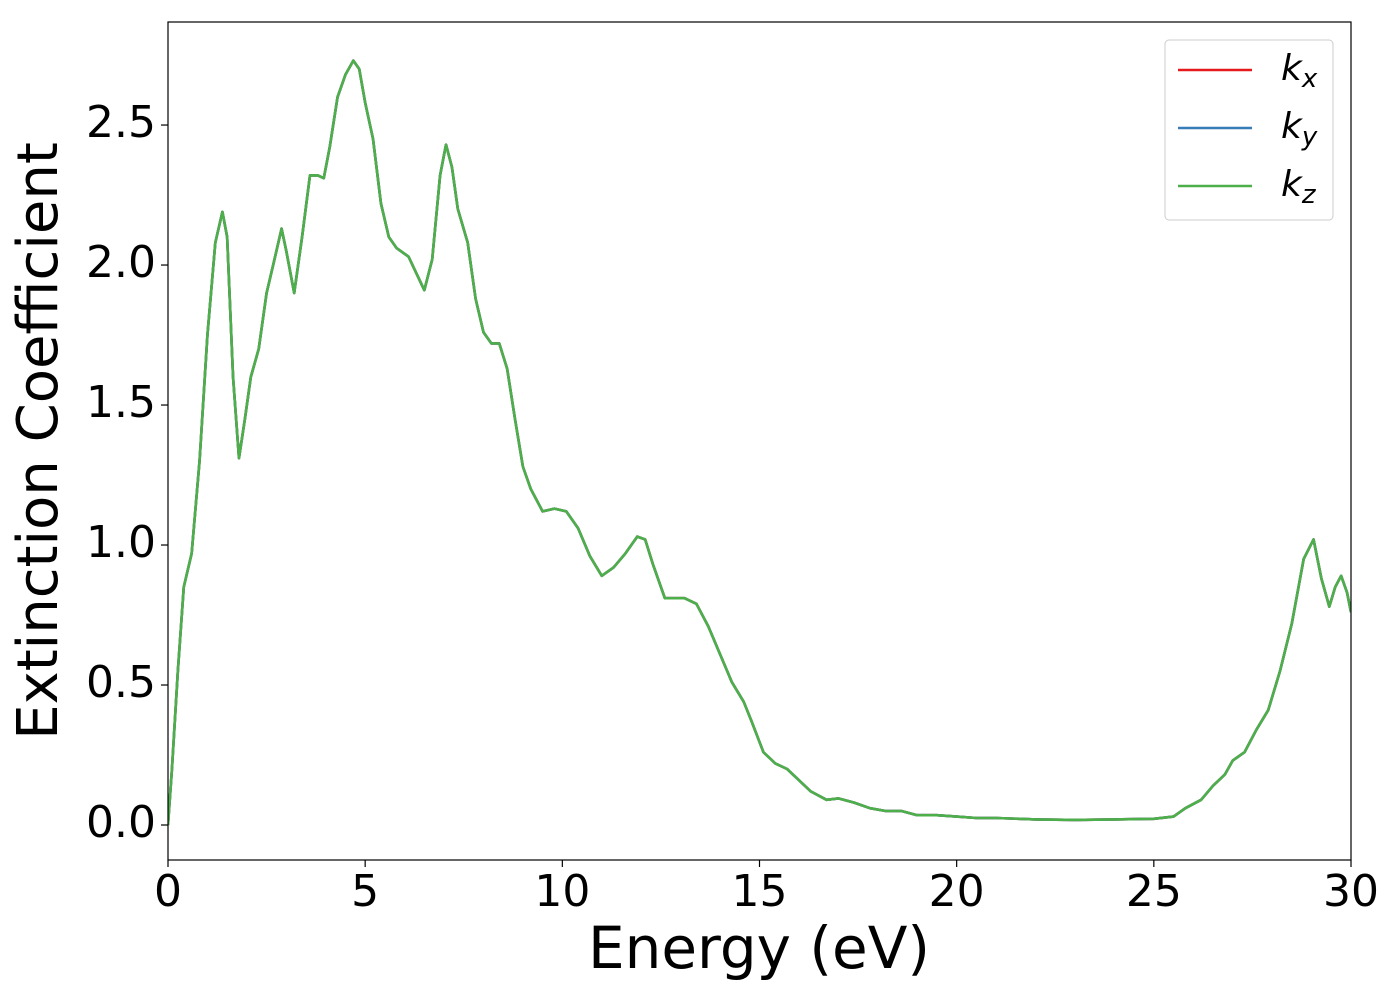 The image size is (1400, 1000). Describe the element at coordinates (562, 891) in the screenshot. I see `x-tick-label: 10` at that location.